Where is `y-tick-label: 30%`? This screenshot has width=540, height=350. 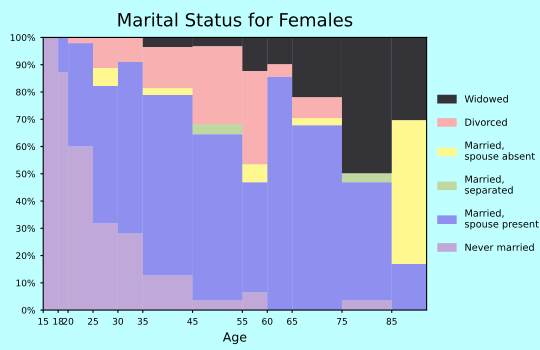
y-tick-label: 30% is located at coordinates (26, 228).